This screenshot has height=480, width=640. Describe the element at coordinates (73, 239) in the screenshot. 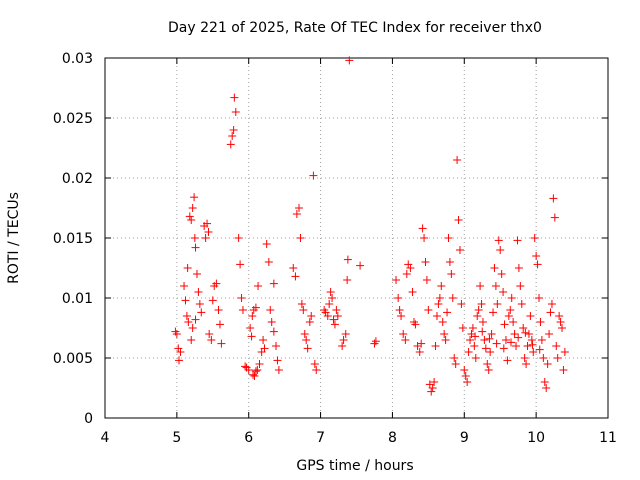

I see `y-tick-label: 0.015` at that location.